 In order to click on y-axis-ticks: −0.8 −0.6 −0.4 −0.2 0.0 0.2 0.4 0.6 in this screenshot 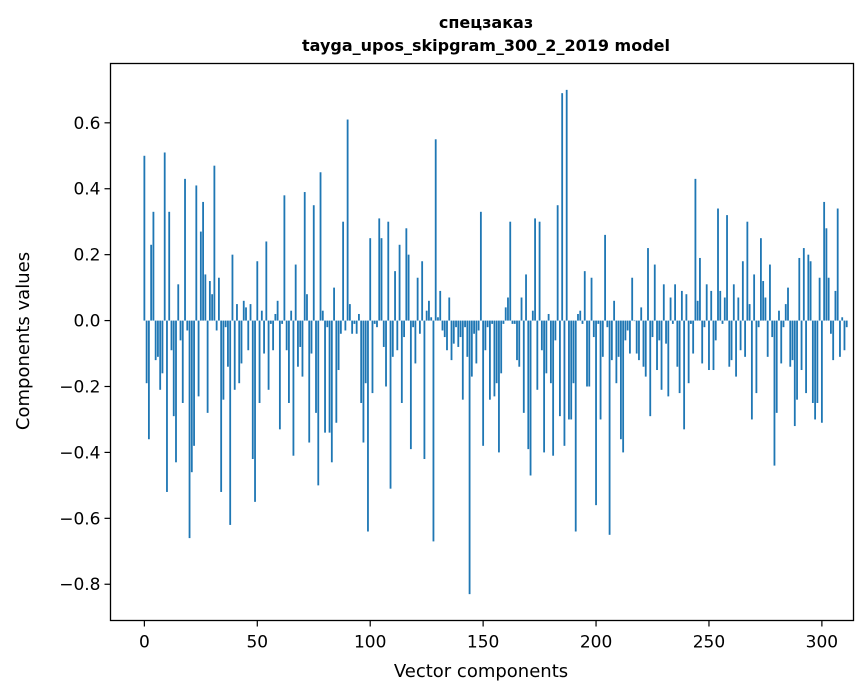, I will do `click(85, 354)`.